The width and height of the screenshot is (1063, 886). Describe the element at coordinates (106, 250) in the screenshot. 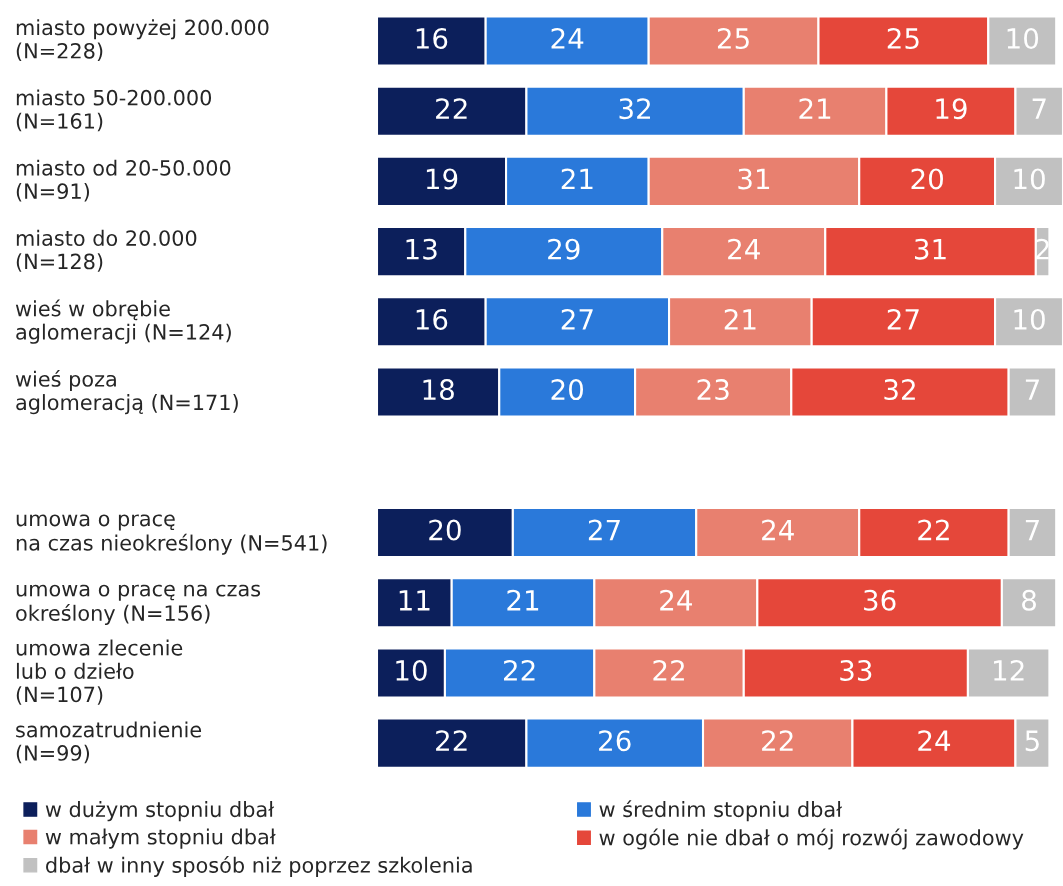

I see `y-tick-label: miasto do 20.000 (N=128)` at that location.